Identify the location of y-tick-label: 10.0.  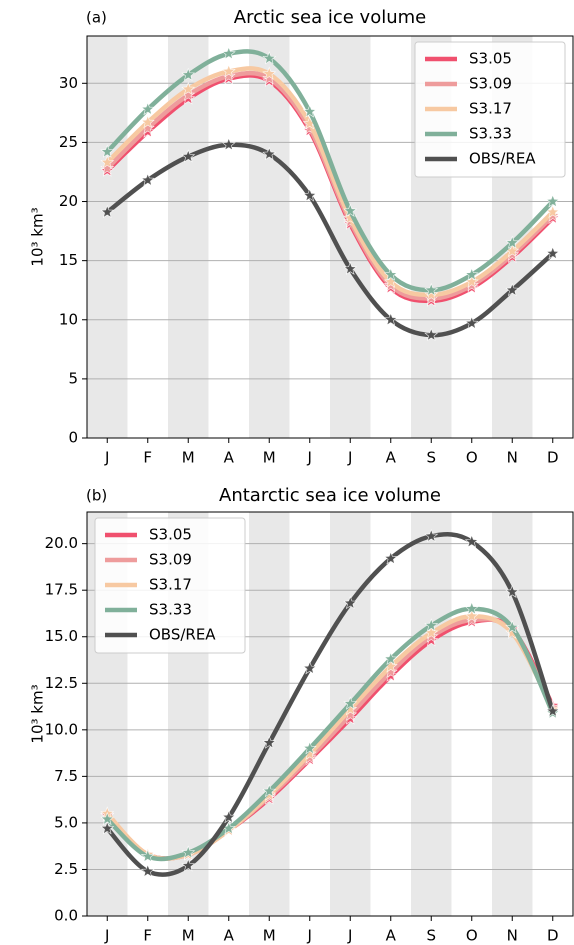
(61, 729).